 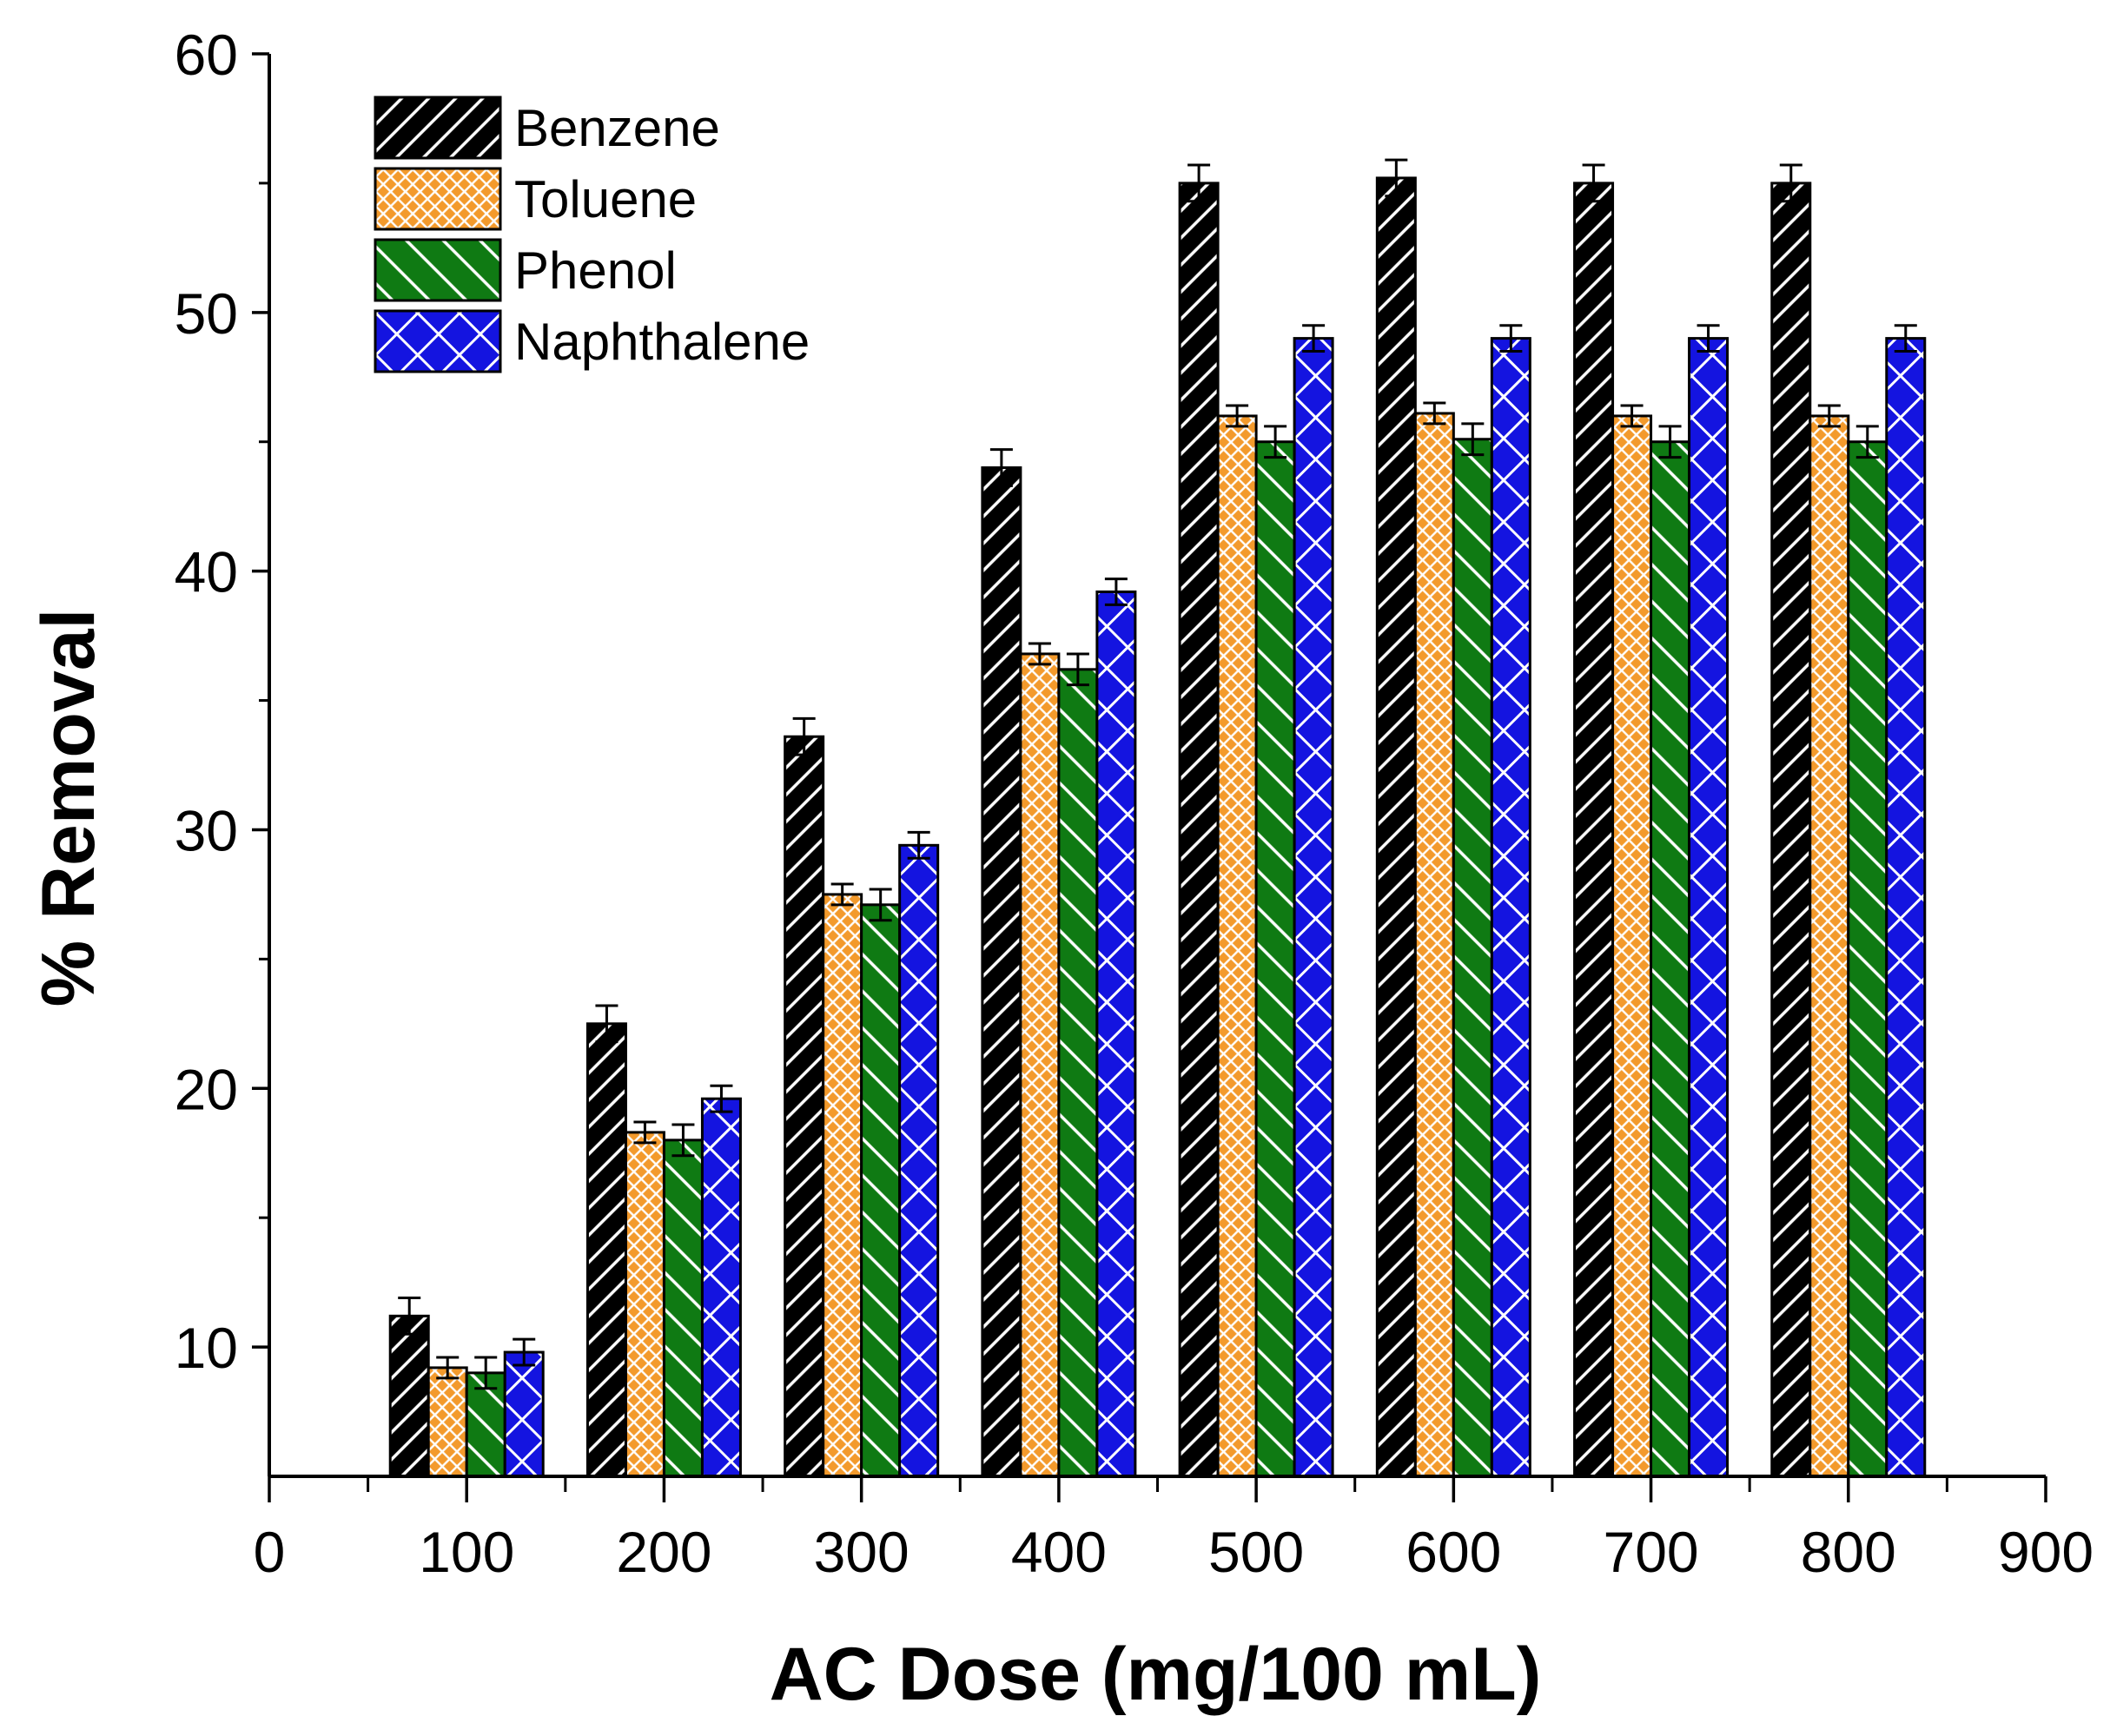 What do you see at coordinates (68, 808) in the screenshot?
I see `y-axis-title: % Removal` at bounding box center [68, 808].